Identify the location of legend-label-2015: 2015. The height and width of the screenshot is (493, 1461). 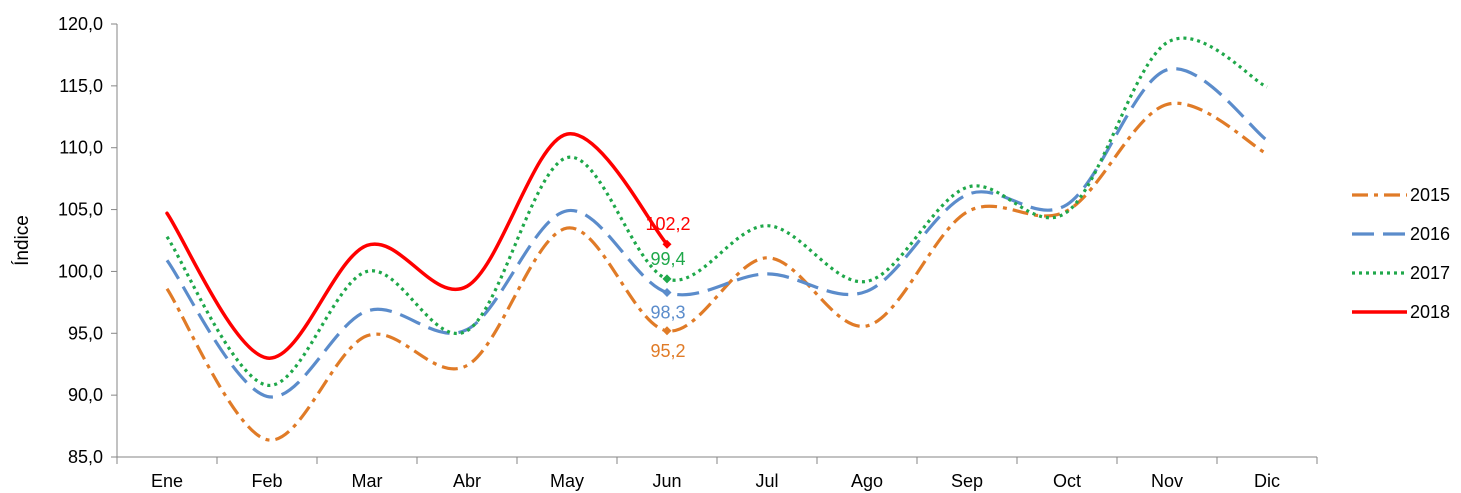
(1430, 195).